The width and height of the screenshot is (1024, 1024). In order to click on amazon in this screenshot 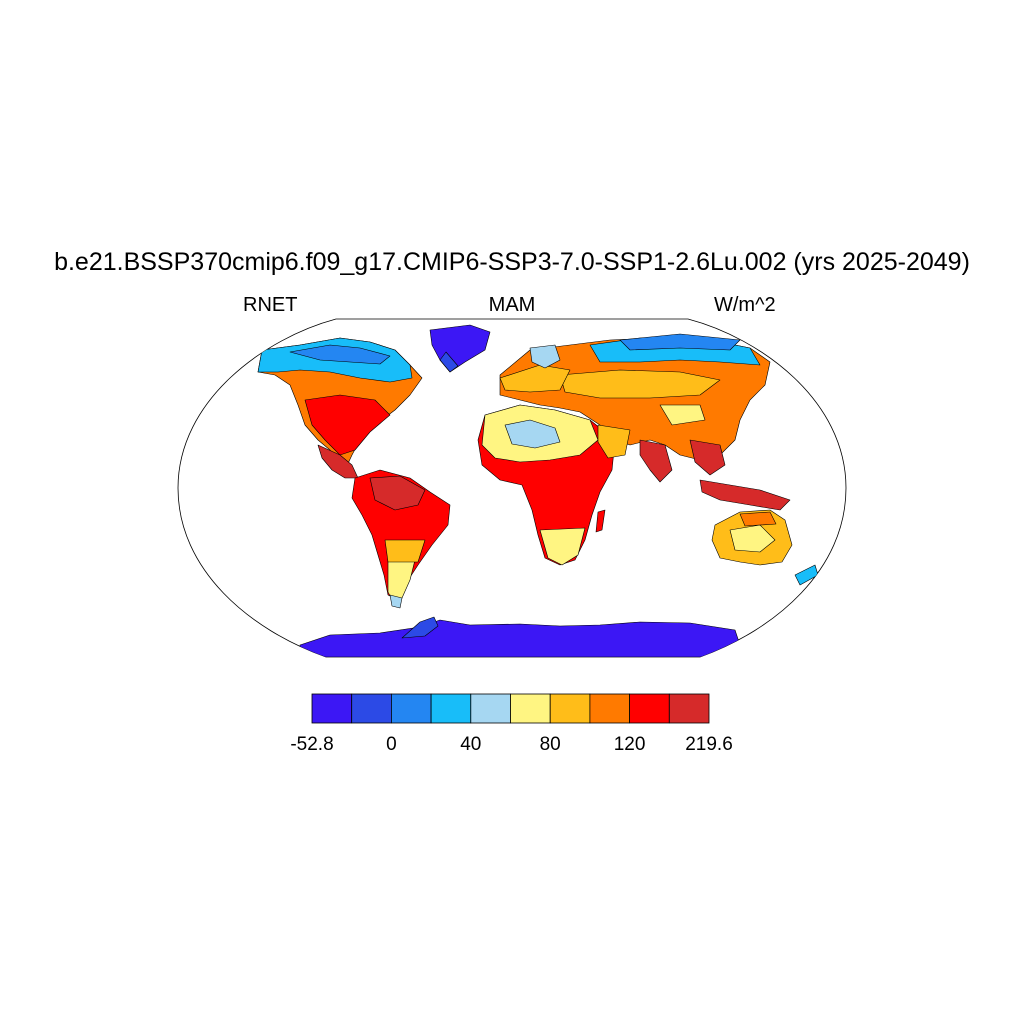, I will do `click(397, 493)`.